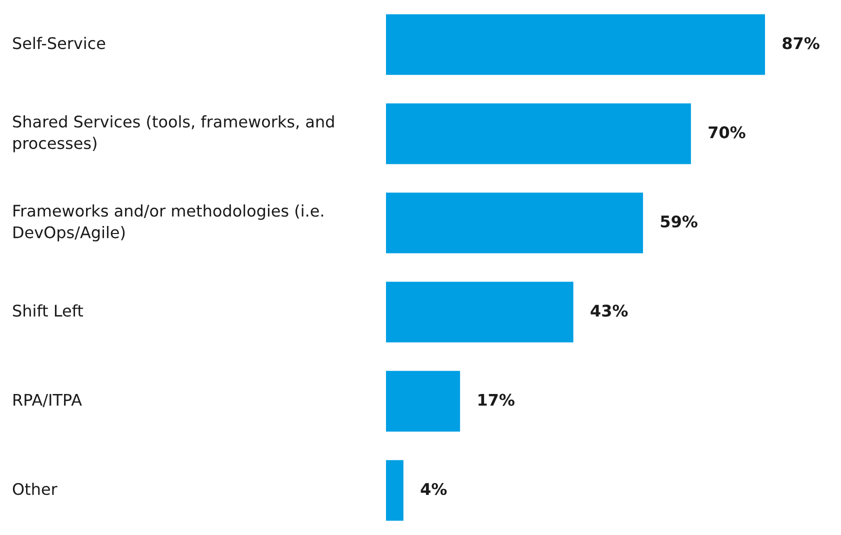  I want to click on data-label: 59%, so click(679, 221).